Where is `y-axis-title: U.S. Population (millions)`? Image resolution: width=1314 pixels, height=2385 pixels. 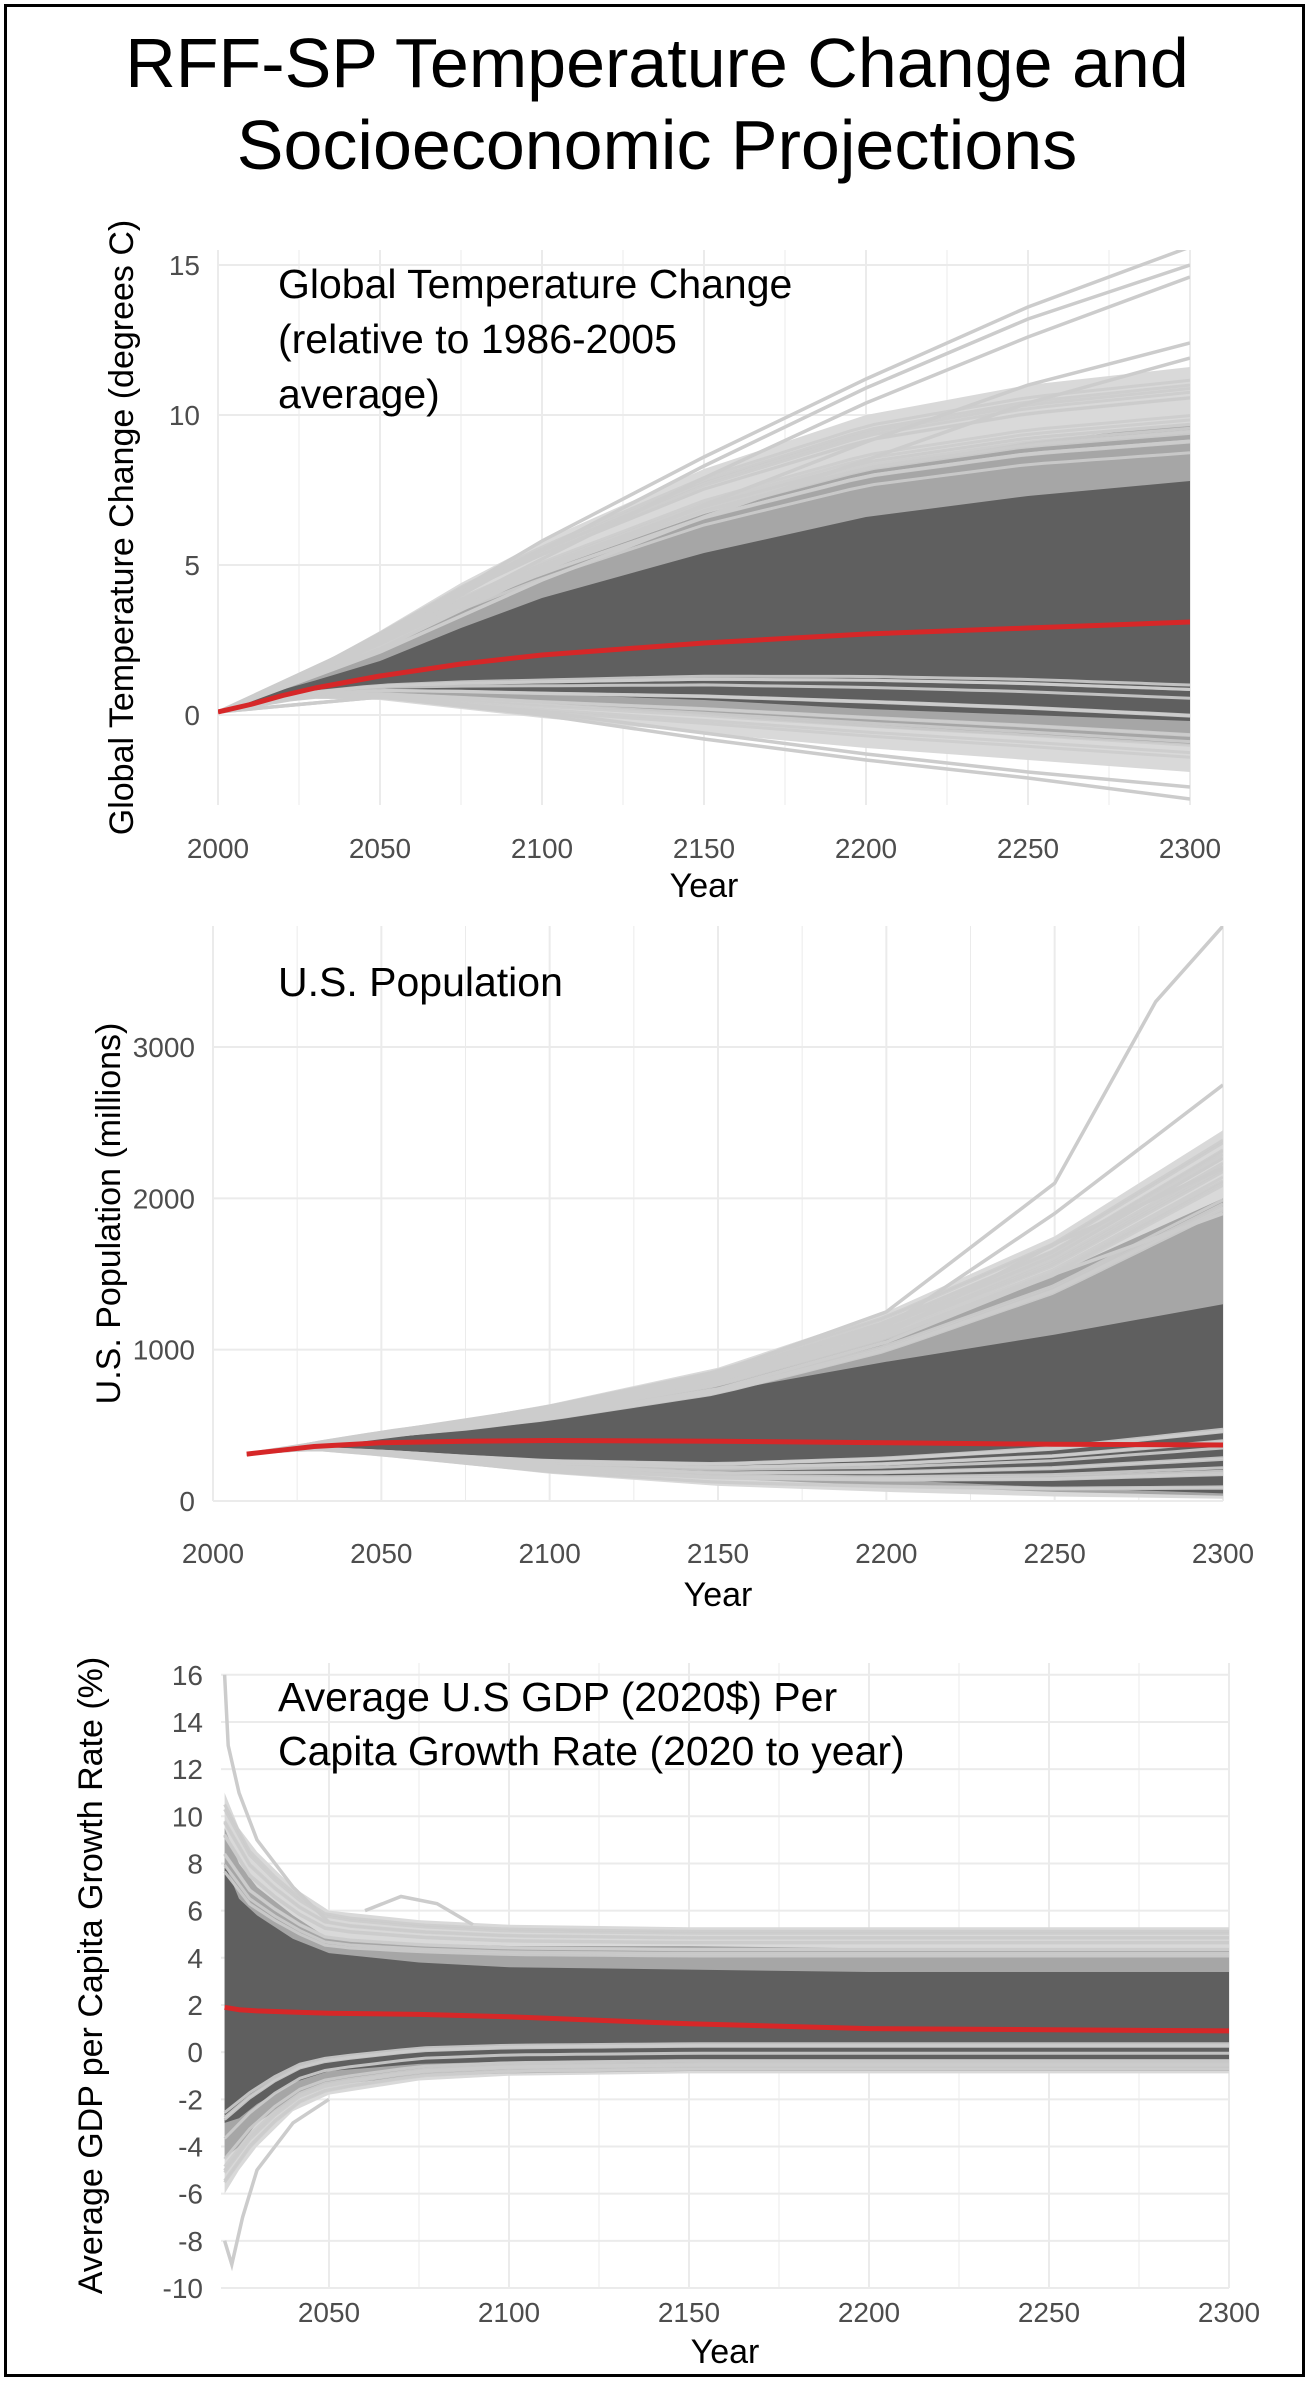
y-axis-title: U.S. Population (millions) is located at coordinates (109, 1214).